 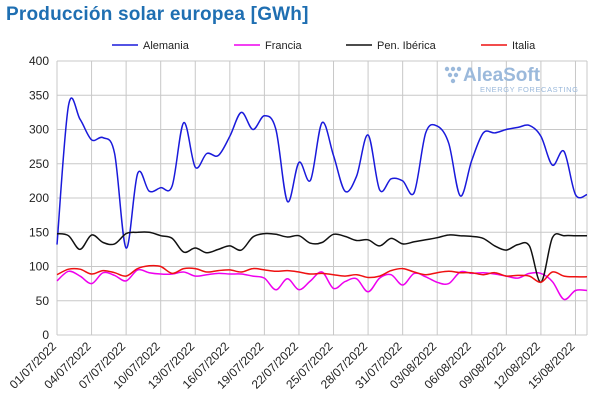 I want to click on y-tick-label: 400, so click(x=39, y=61).